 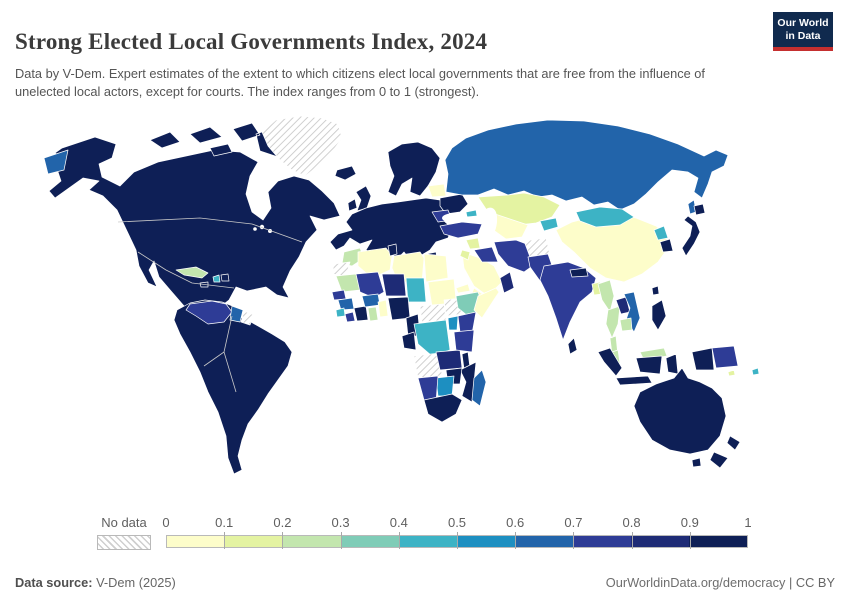 I want to click on country-russia, so click(x=586, y=165).